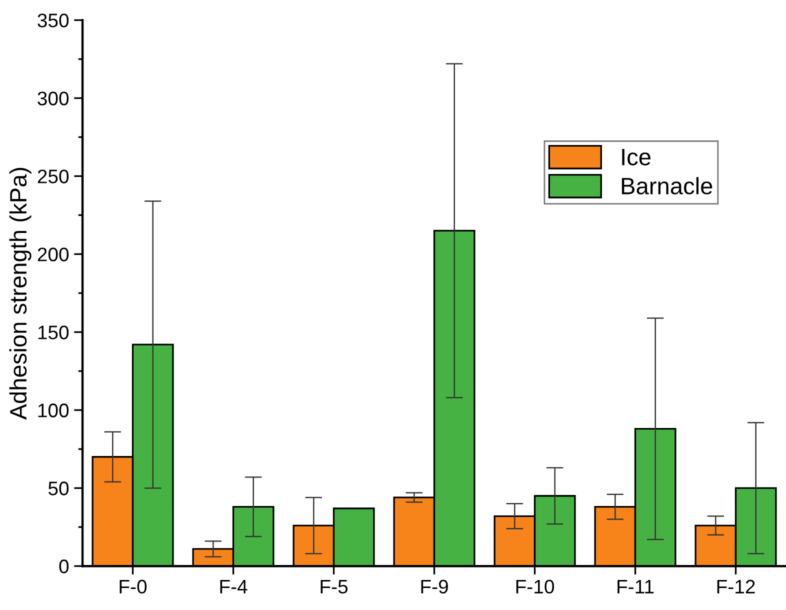  I want to click on x-tick-label: F-11, so click(636, 587).